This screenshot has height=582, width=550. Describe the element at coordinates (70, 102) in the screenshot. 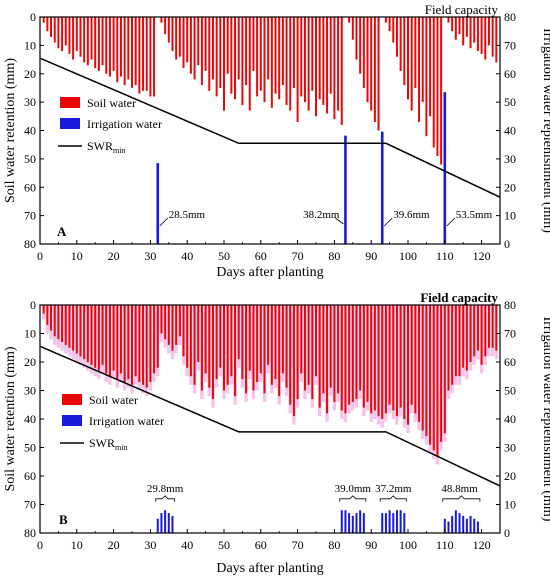

I see `legend-soil-swatch` at that location.